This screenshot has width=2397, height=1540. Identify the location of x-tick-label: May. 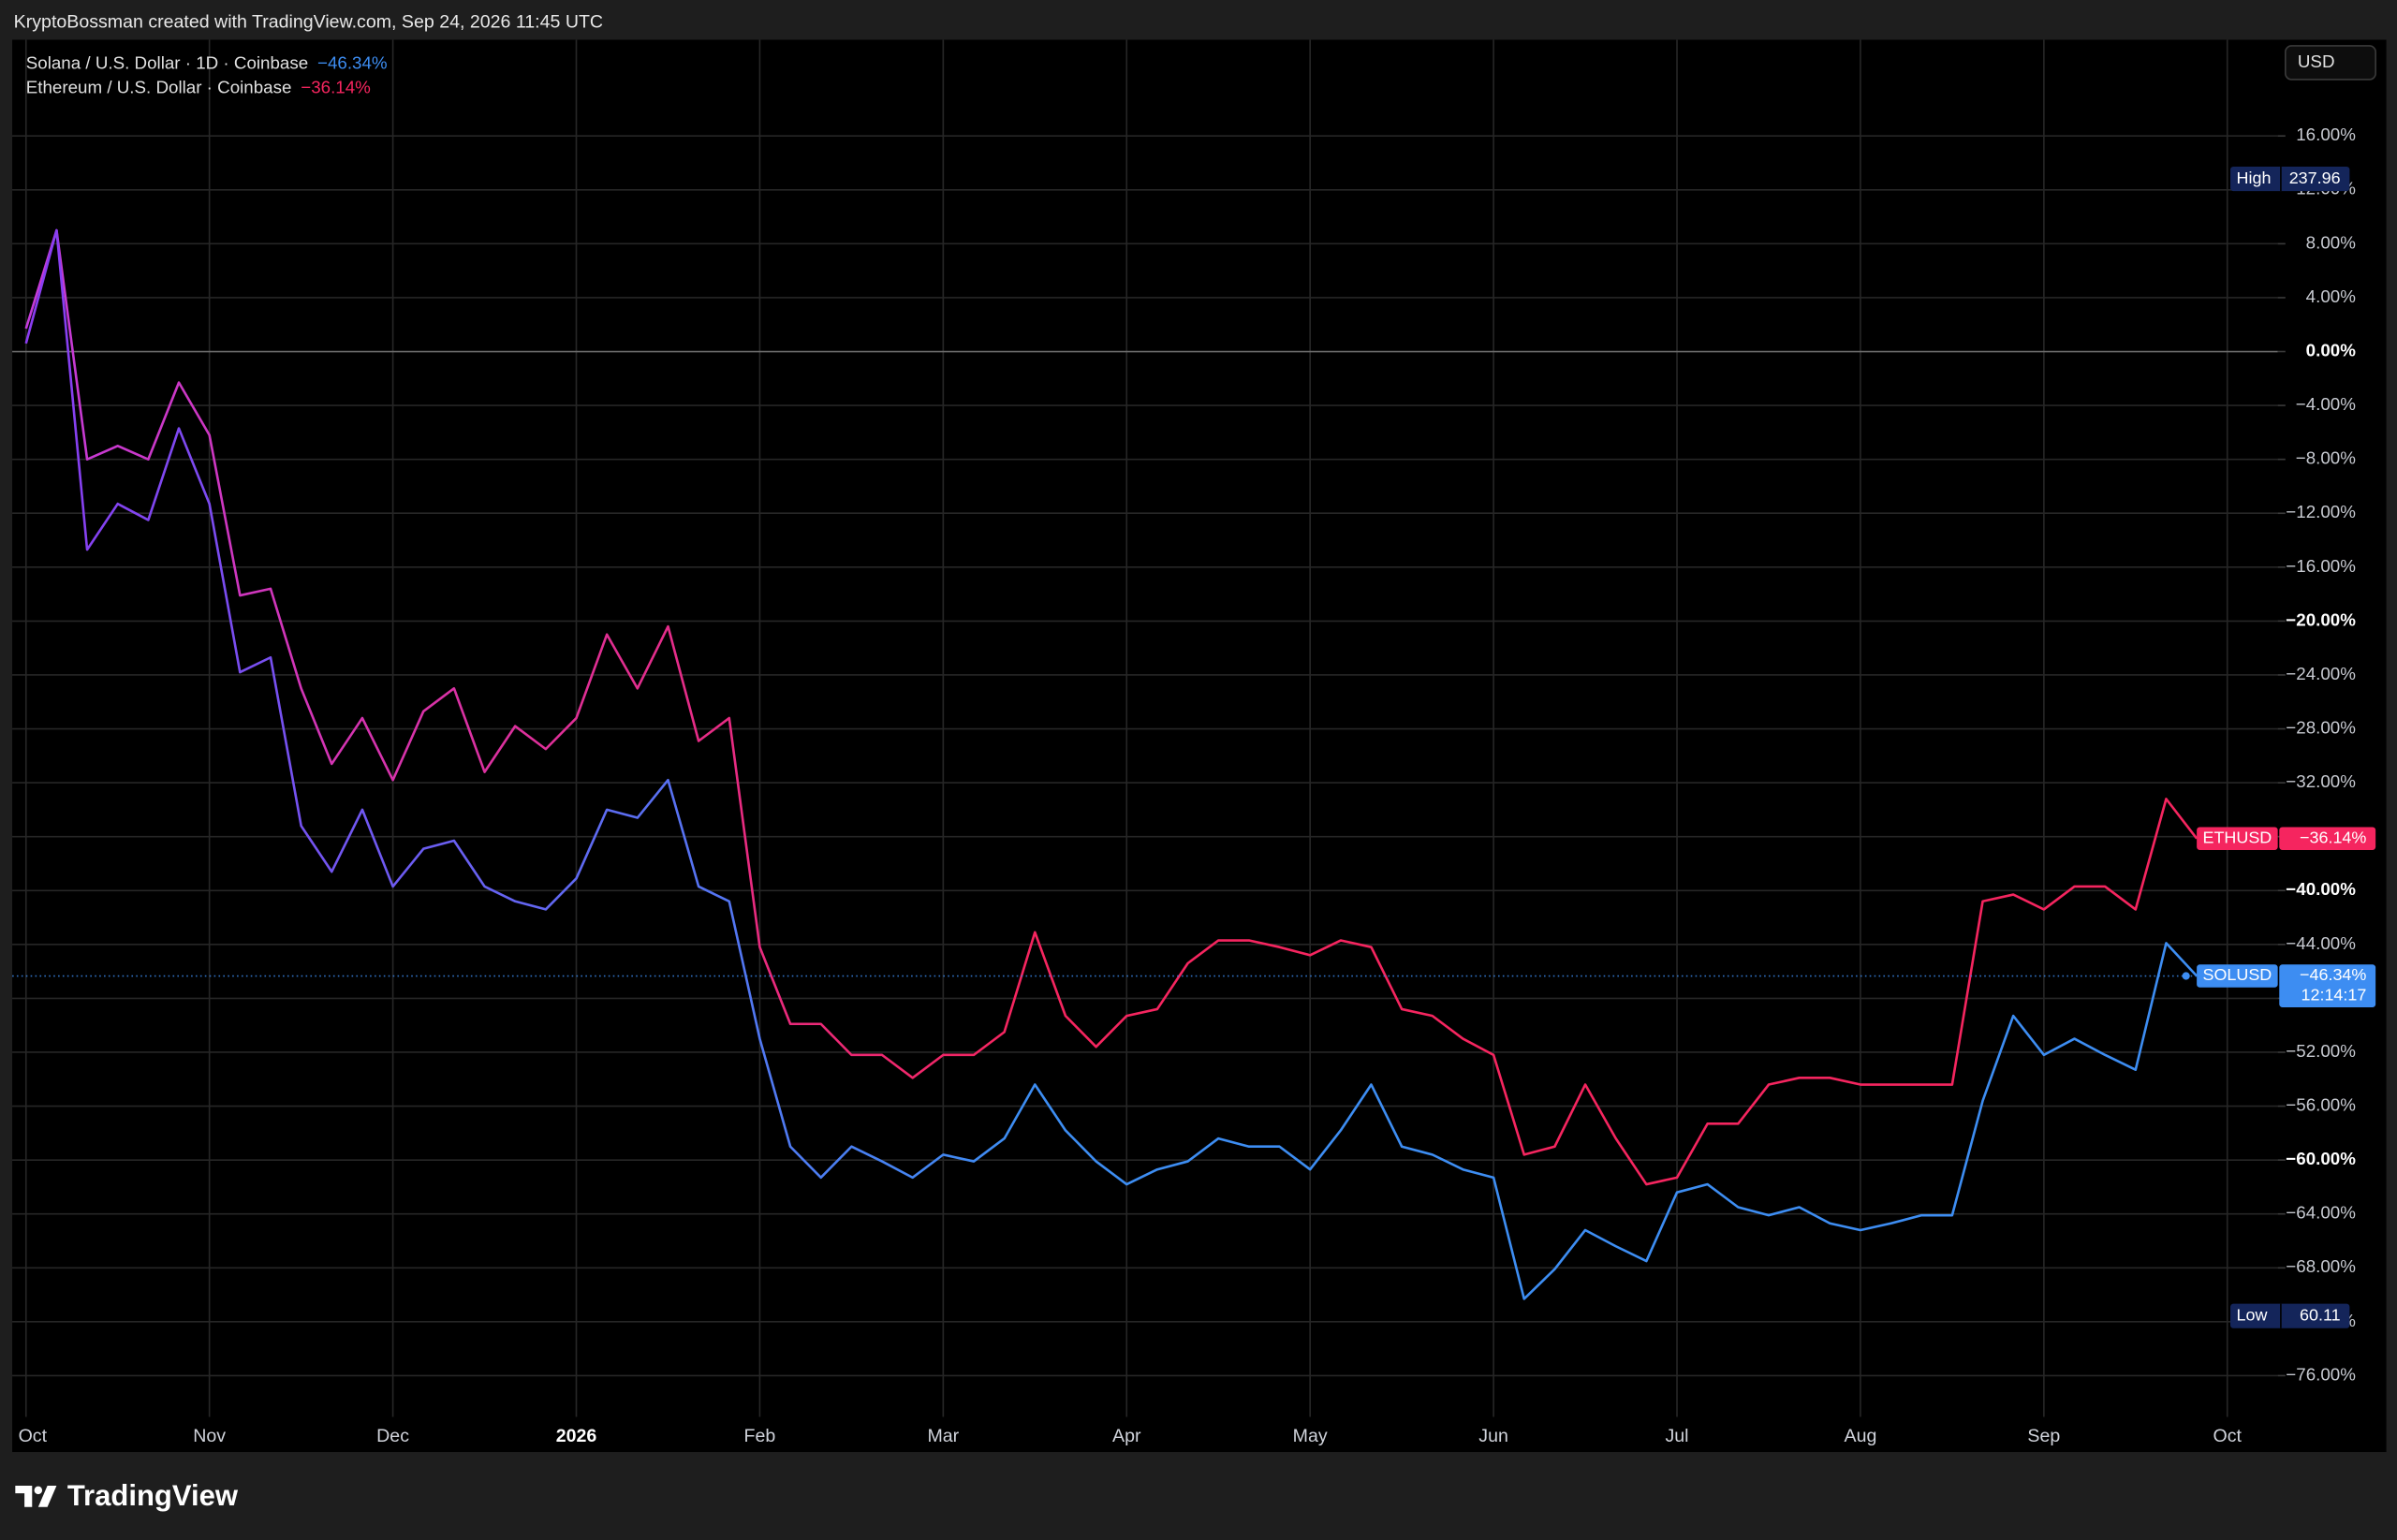
(1310, 1436).